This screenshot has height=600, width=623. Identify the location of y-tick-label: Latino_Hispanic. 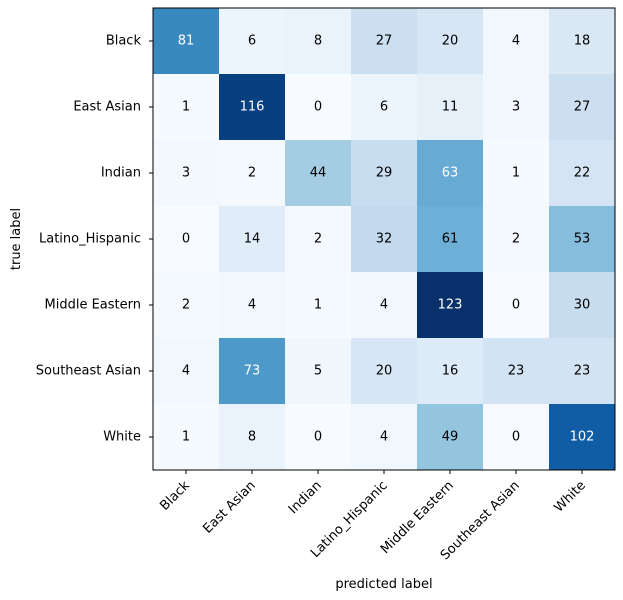
(90, 239).